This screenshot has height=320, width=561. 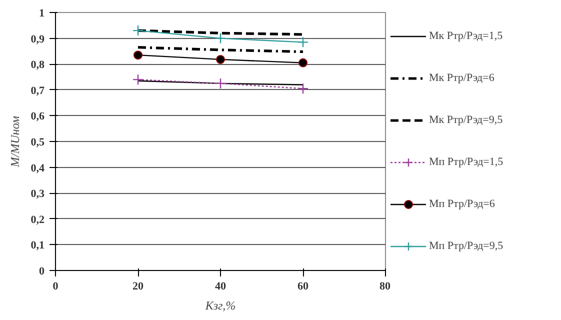 I want to click on legend-label: Мп Ртр/Рэд=6, so click(x=462, y=204).